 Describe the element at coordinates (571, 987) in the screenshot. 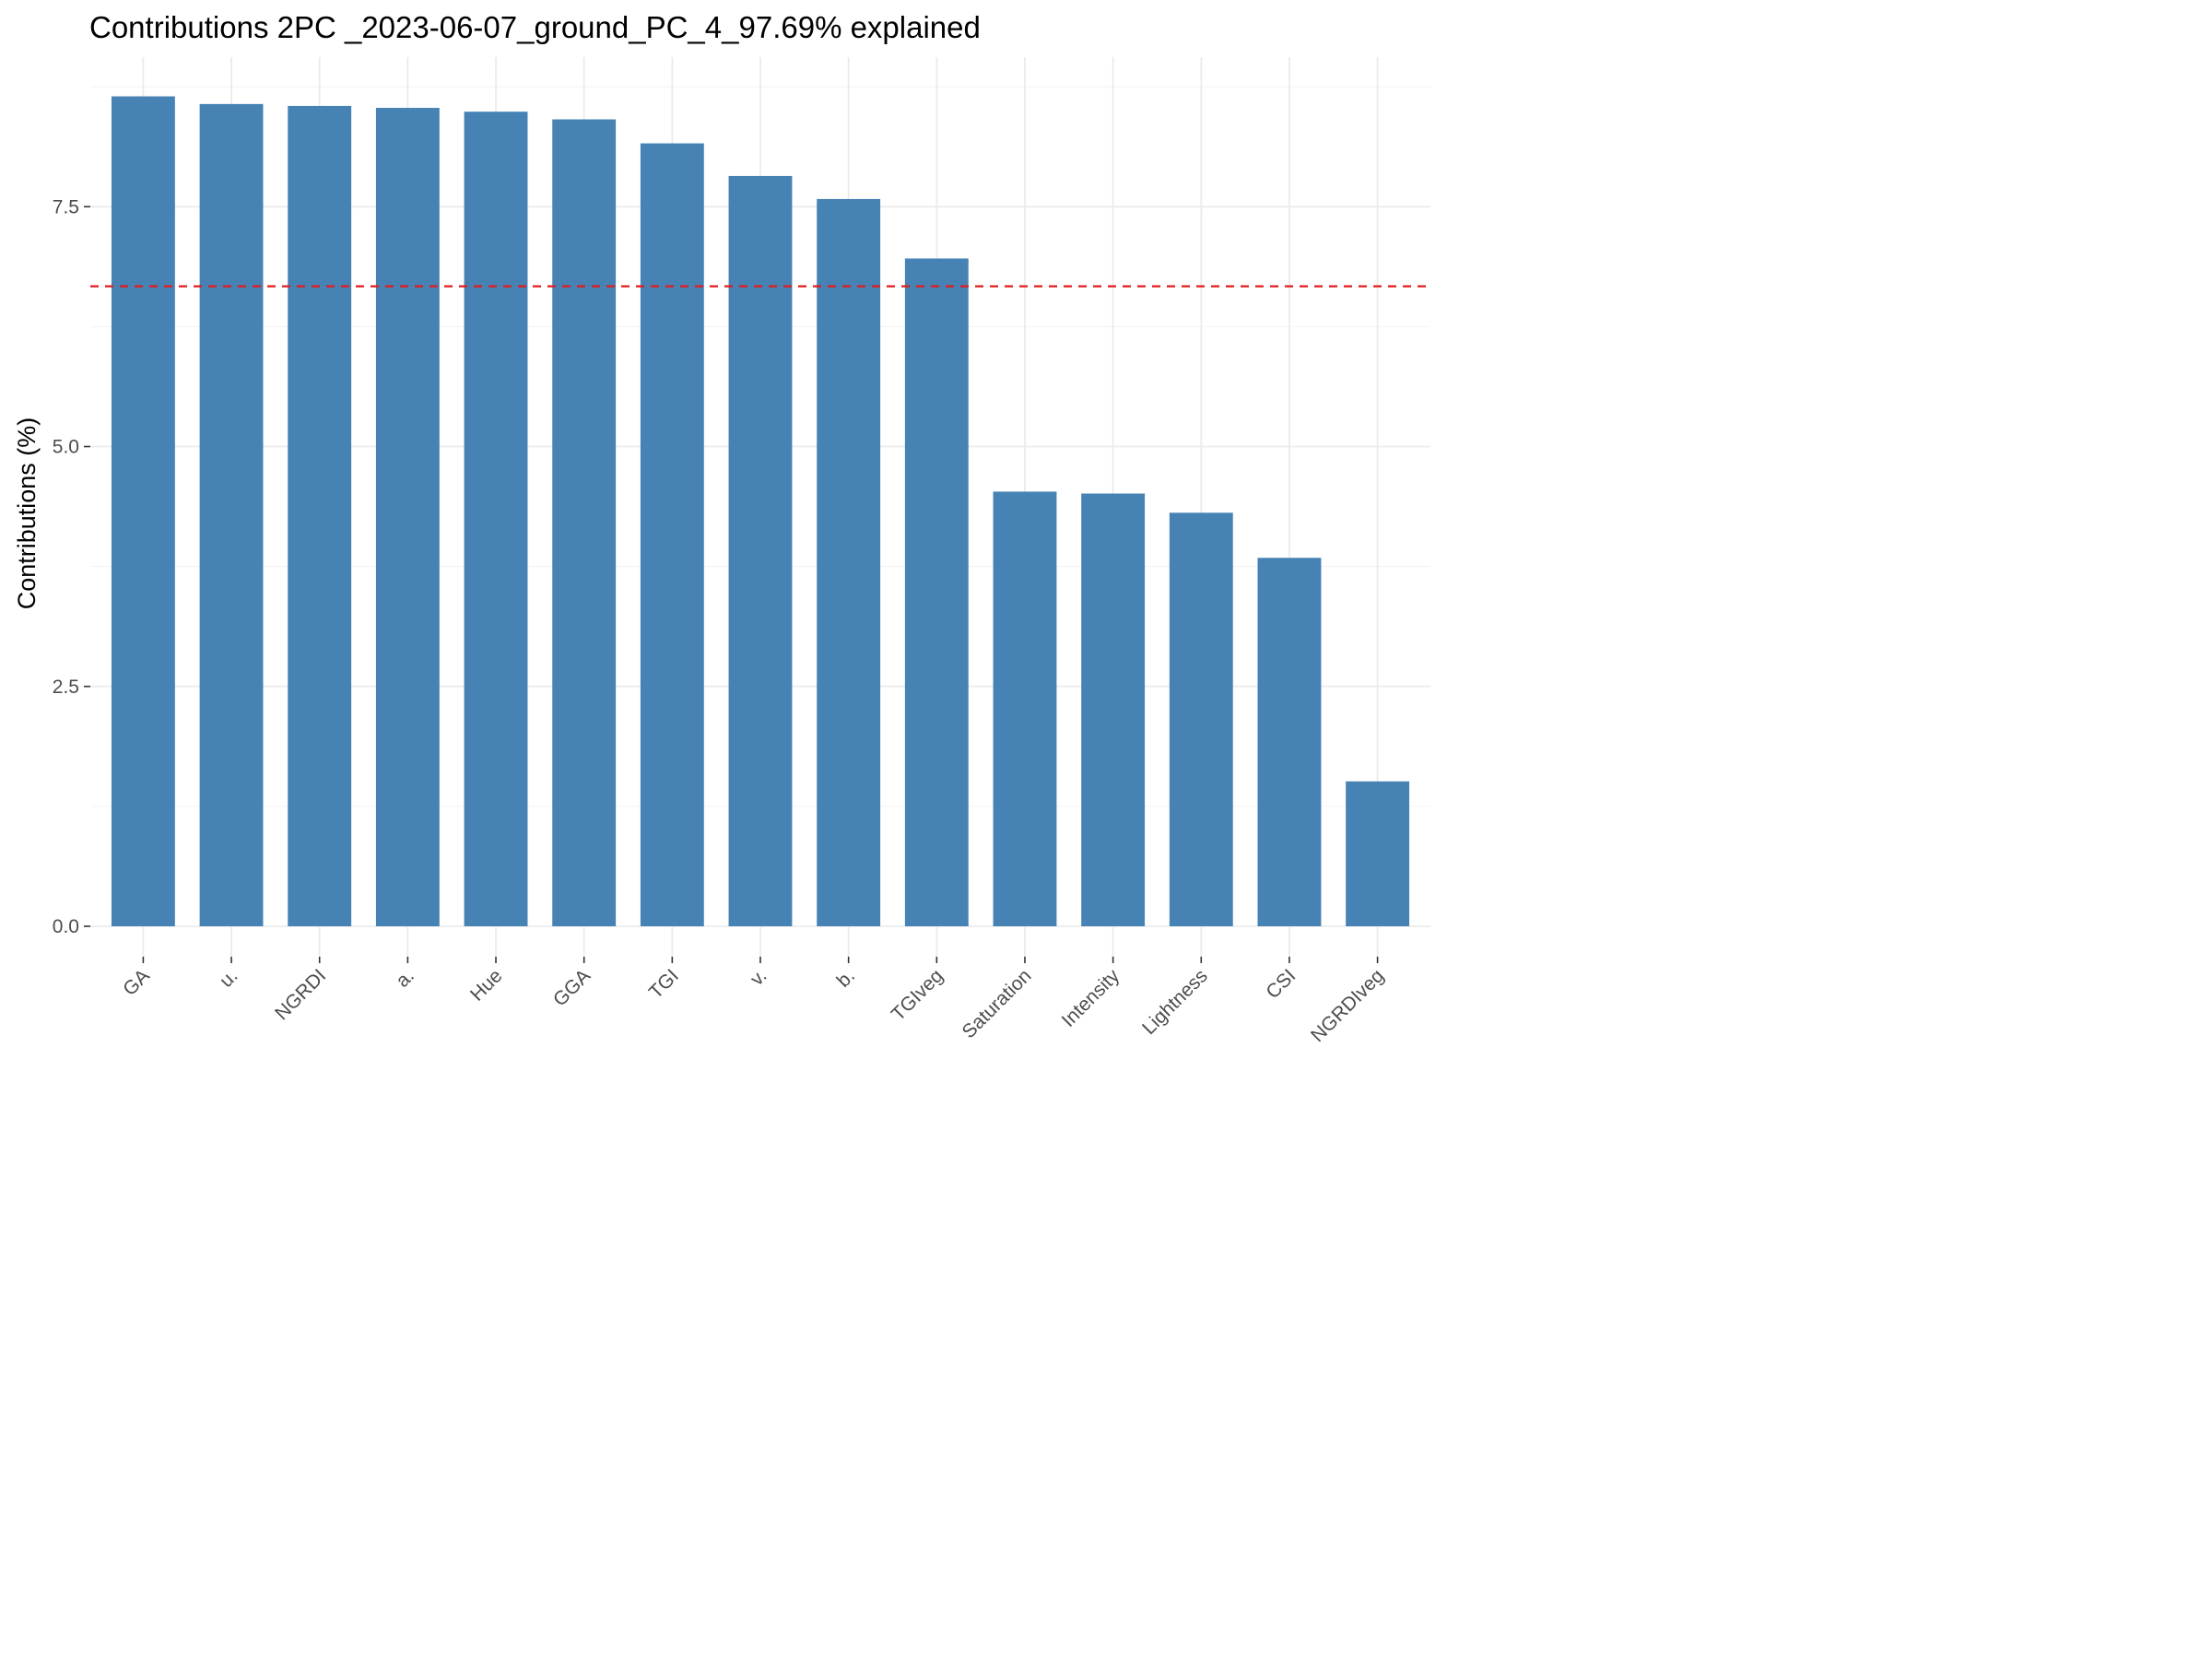

I see `x-tick-label: GGA` at that location.